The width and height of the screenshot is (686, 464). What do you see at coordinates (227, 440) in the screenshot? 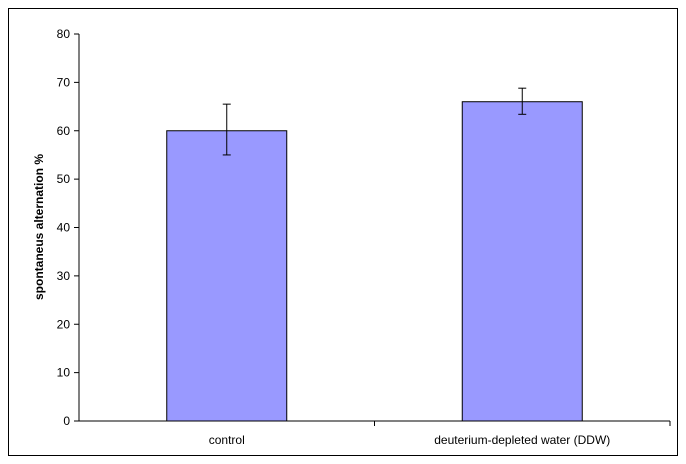
I see `x-category-label: control` at bounding box center [227, 440].